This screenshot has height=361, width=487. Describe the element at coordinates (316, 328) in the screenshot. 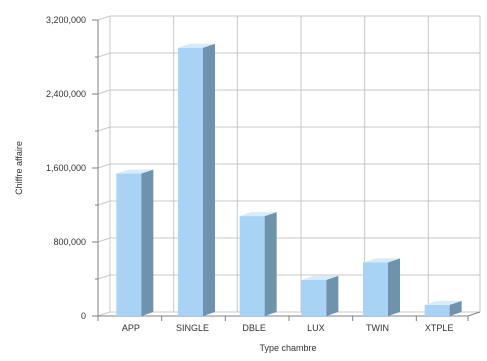

I see `x-tick-label: LUX` at that location.